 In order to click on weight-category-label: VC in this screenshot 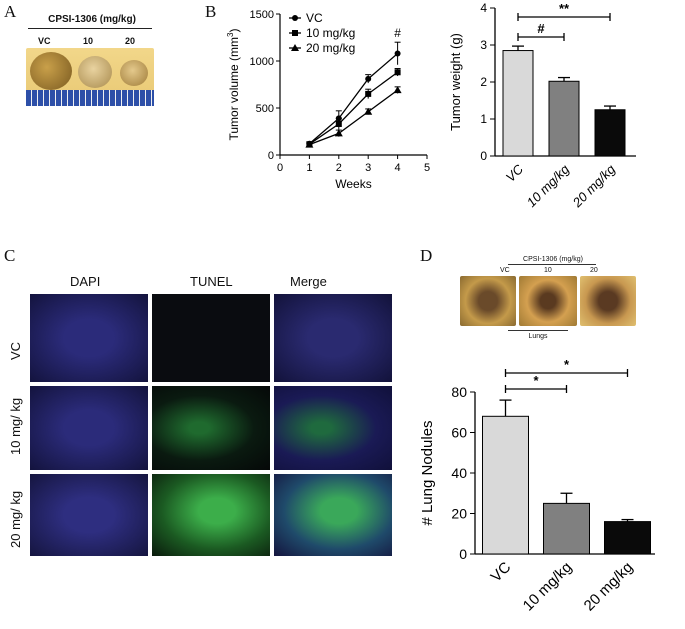, I will do `click(515, 173)`.